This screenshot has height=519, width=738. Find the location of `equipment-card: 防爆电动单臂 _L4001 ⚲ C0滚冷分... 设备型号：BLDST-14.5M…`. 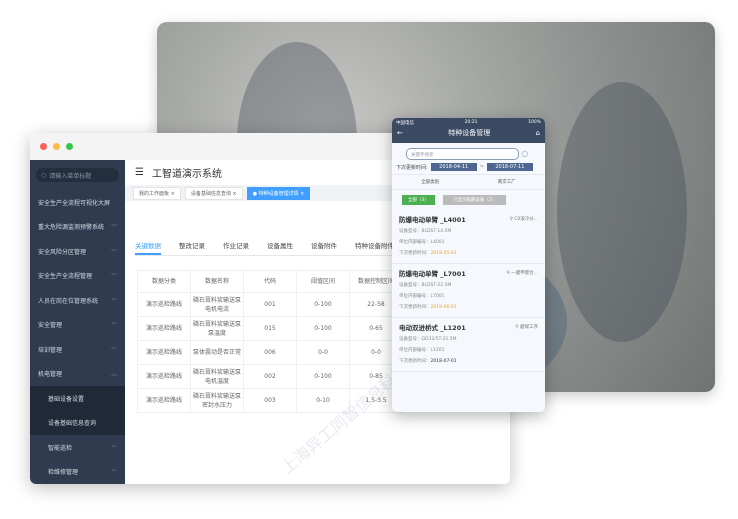

equipment-card: 防爆电动单臂 _L4001 ⚲ C0滚冷分... 设备型号：BLDST-14.5M… is located at coordinates (468, 237).